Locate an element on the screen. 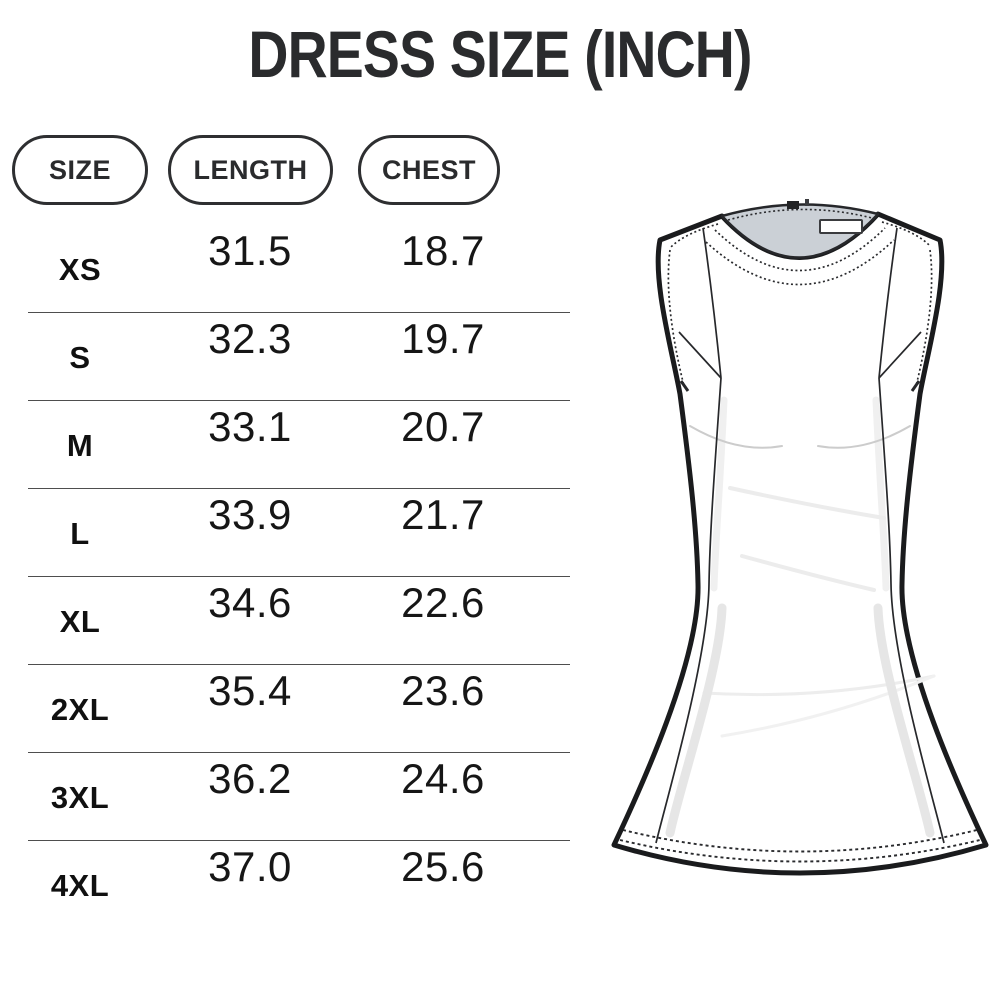 This screenshot has height=1000, width=1000. column-header-chest-label: CHEST is located at coordinates (428, 169).